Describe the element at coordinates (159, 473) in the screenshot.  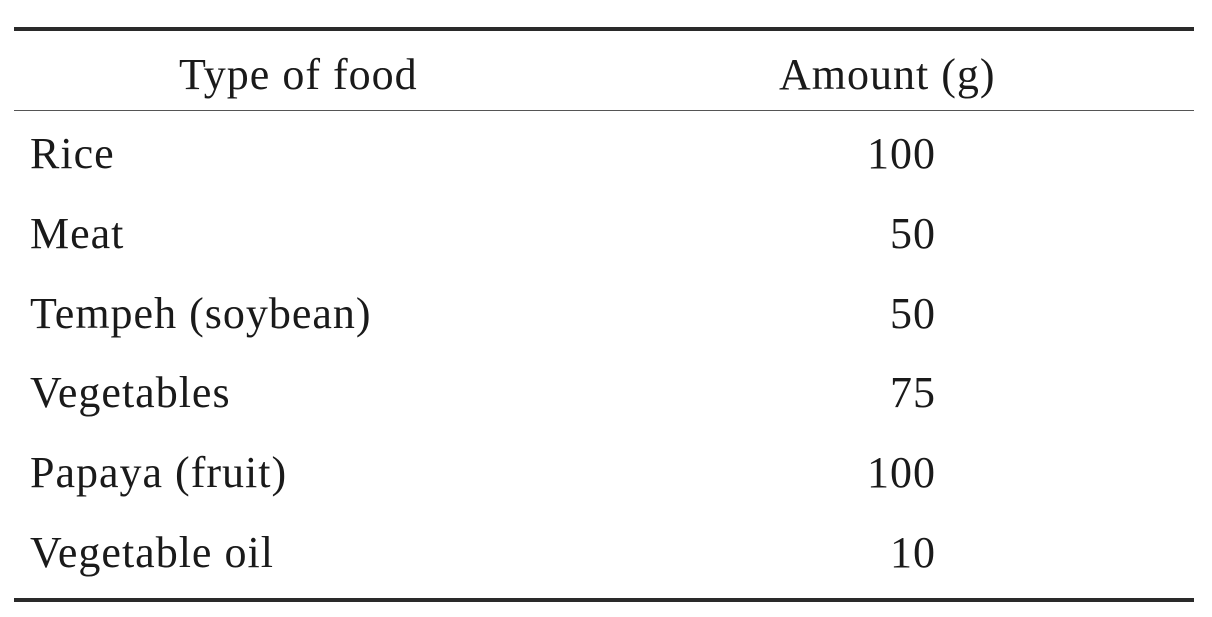
I see `food-cell: Papaya (fruit)` at that location.